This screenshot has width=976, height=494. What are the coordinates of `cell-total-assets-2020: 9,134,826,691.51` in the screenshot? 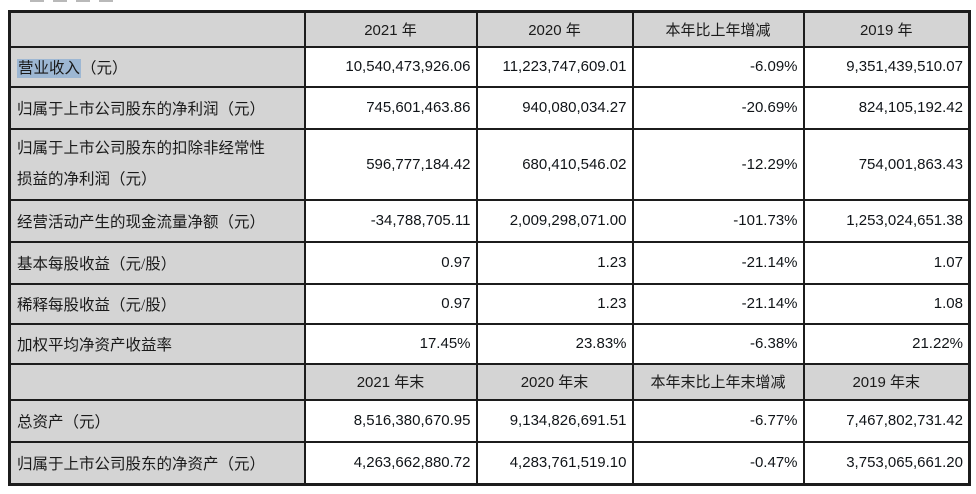 It's located at (554, 420).